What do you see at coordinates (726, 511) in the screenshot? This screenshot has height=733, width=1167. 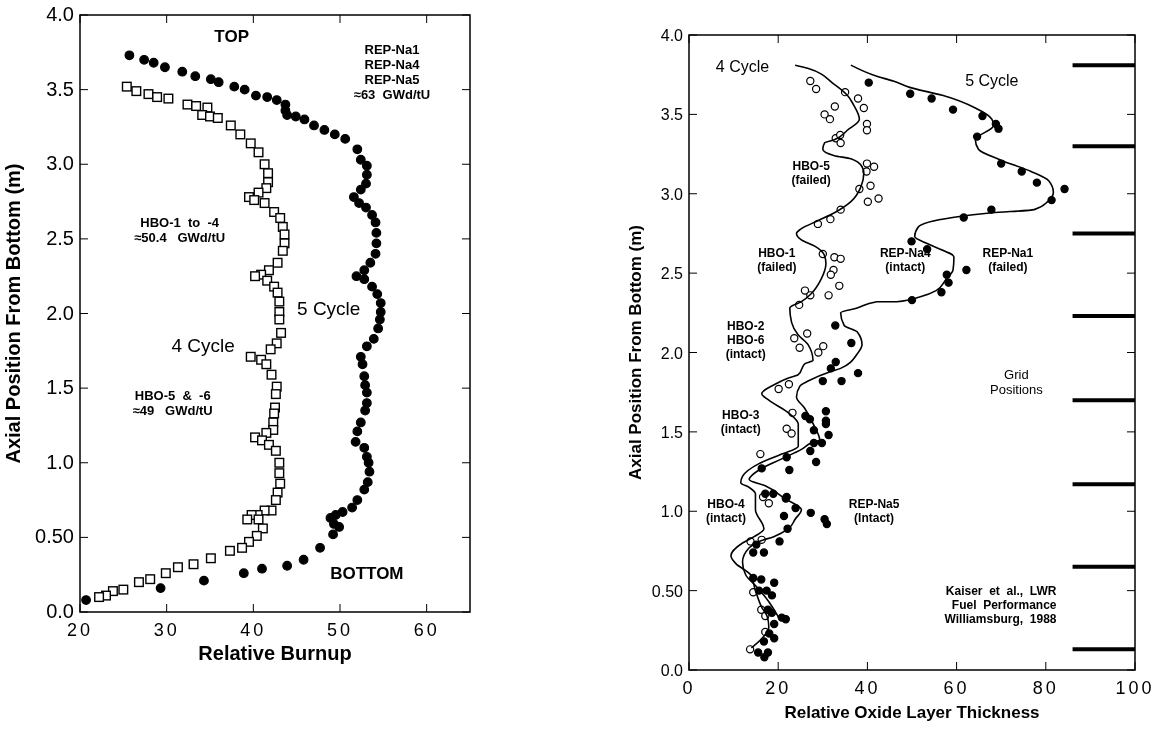 I see `annotation: HBO-4 (intact)` at bounding box center [726, 511].